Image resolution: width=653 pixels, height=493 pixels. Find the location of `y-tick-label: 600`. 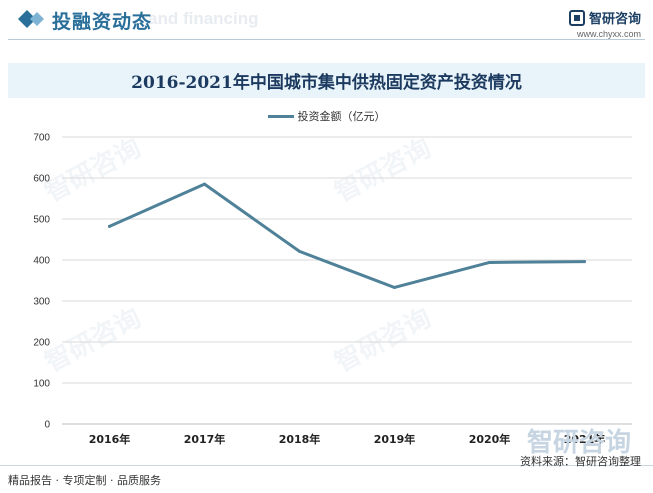

y-tick-label: 600 is located at coordinates (41, 179).